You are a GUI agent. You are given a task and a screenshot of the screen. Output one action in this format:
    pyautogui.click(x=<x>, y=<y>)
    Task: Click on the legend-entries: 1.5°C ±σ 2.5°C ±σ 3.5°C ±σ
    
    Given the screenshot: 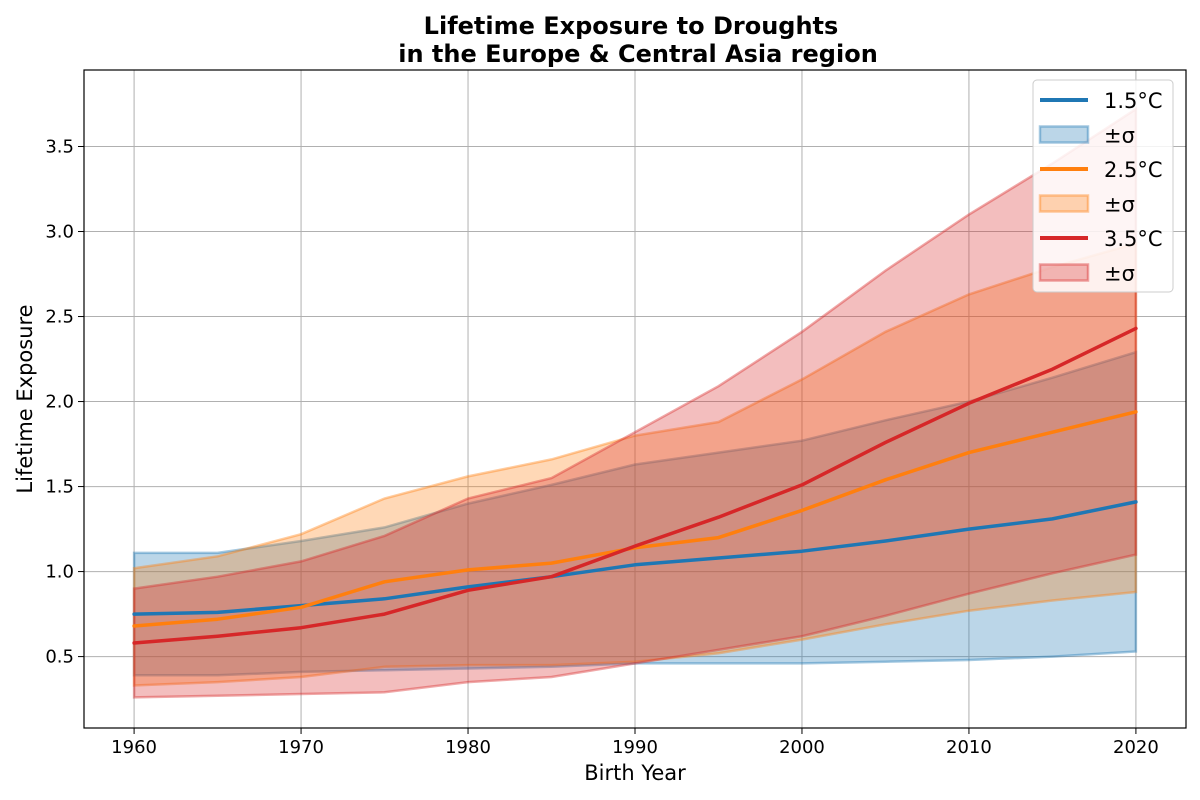 What is the action you would take?
    pyautogui.click(x=1100, y=187)
    